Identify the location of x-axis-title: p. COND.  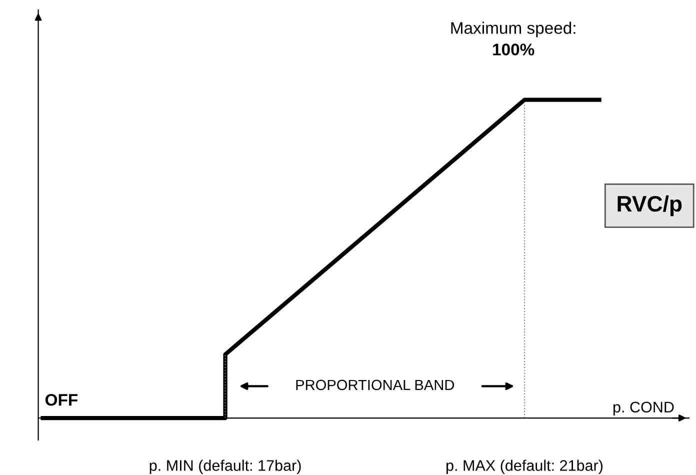
(643, 409).